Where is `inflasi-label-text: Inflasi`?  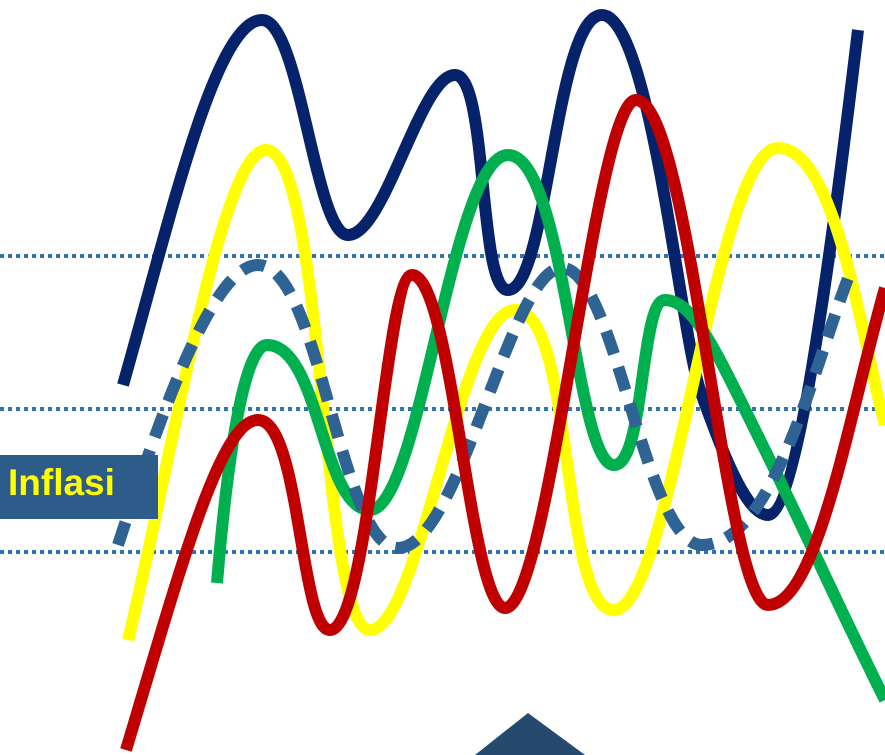 inflasi-label-text: Inflasi is located at coordinates (61, 482).